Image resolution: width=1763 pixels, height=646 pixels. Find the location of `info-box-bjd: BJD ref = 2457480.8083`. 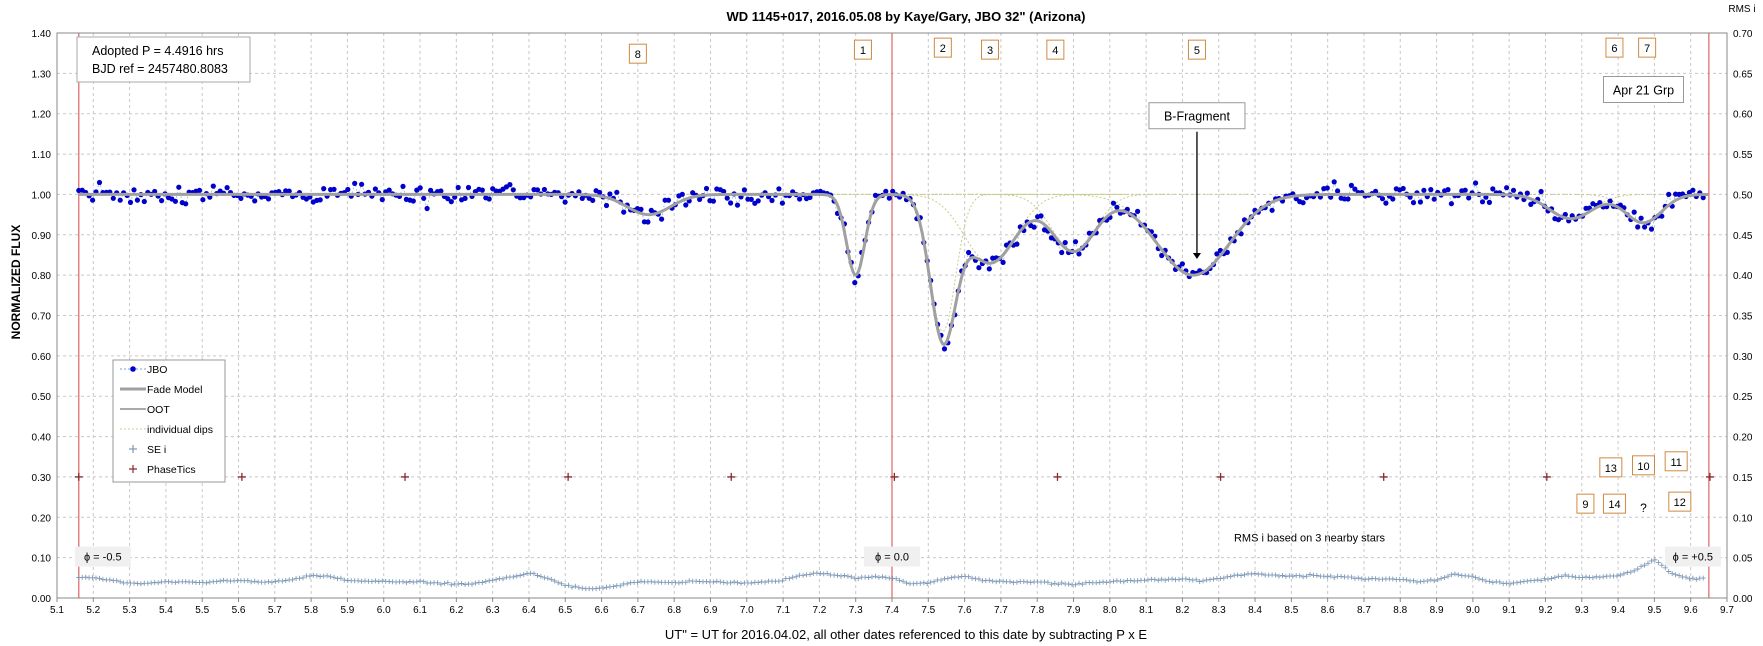

info-box-bjd: BJD ref = 2457480.8083 is located at coordinates (160, 69).